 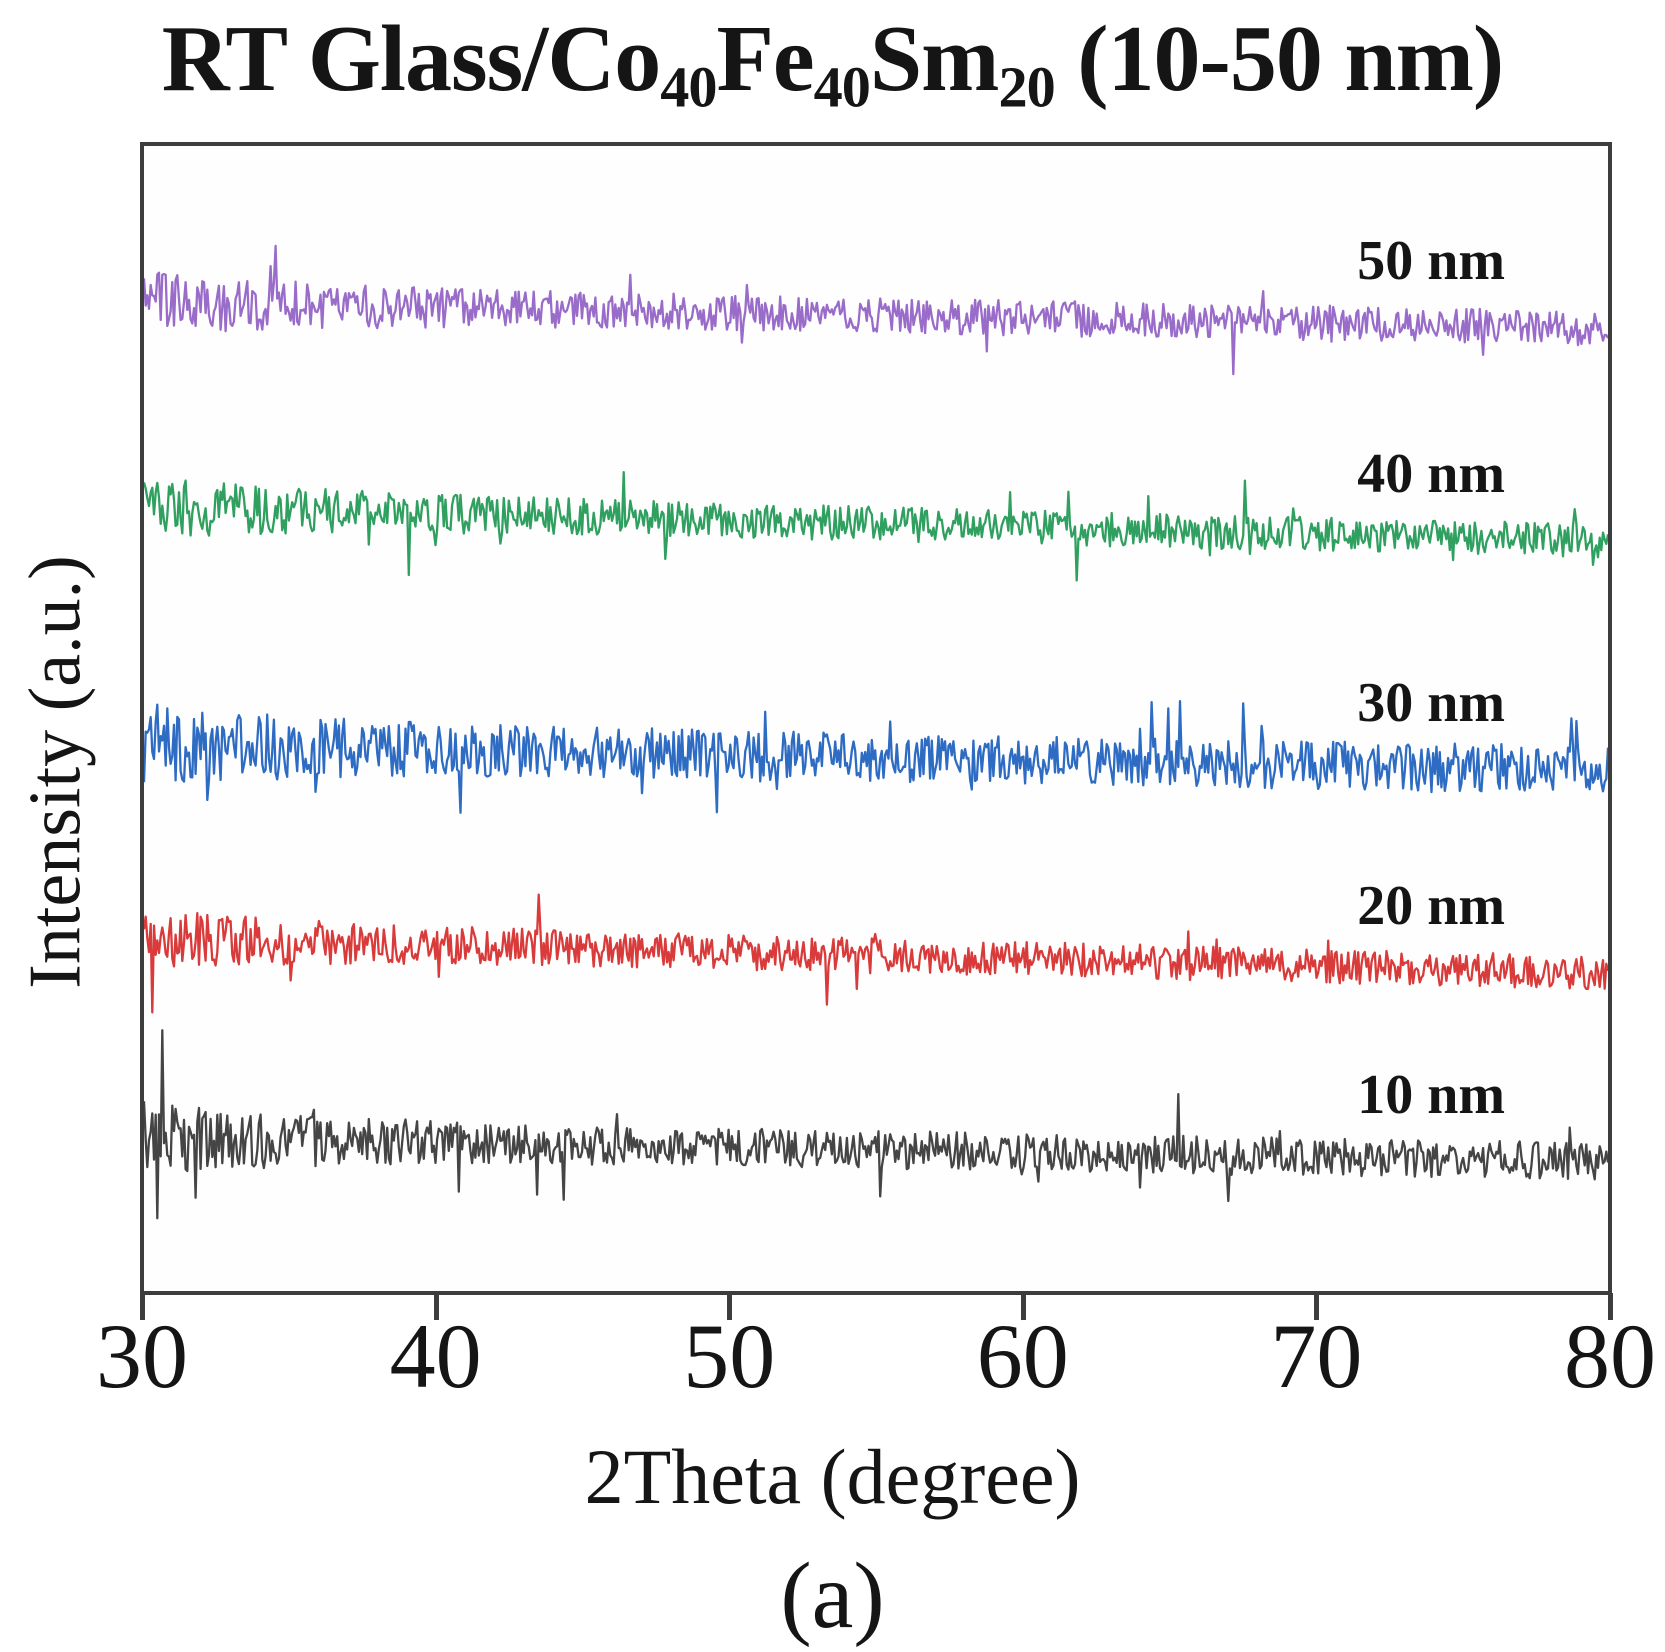 What do you see at coordinates (876, 310) in the screenshot?
I see `xrd-trace-50nm` at bounding box center [876, 310].